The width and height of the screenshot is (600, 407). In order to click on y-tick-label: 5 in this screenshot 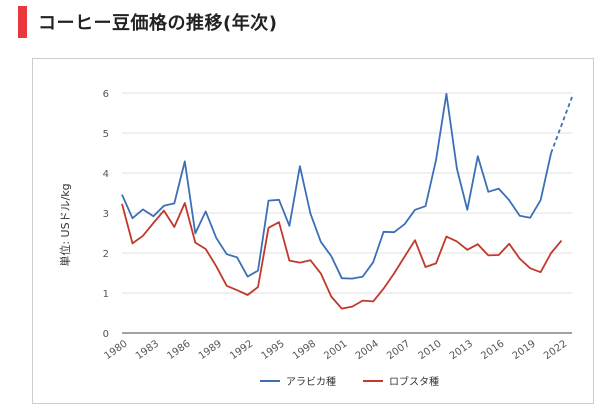, I will do `click(106, 134)`.